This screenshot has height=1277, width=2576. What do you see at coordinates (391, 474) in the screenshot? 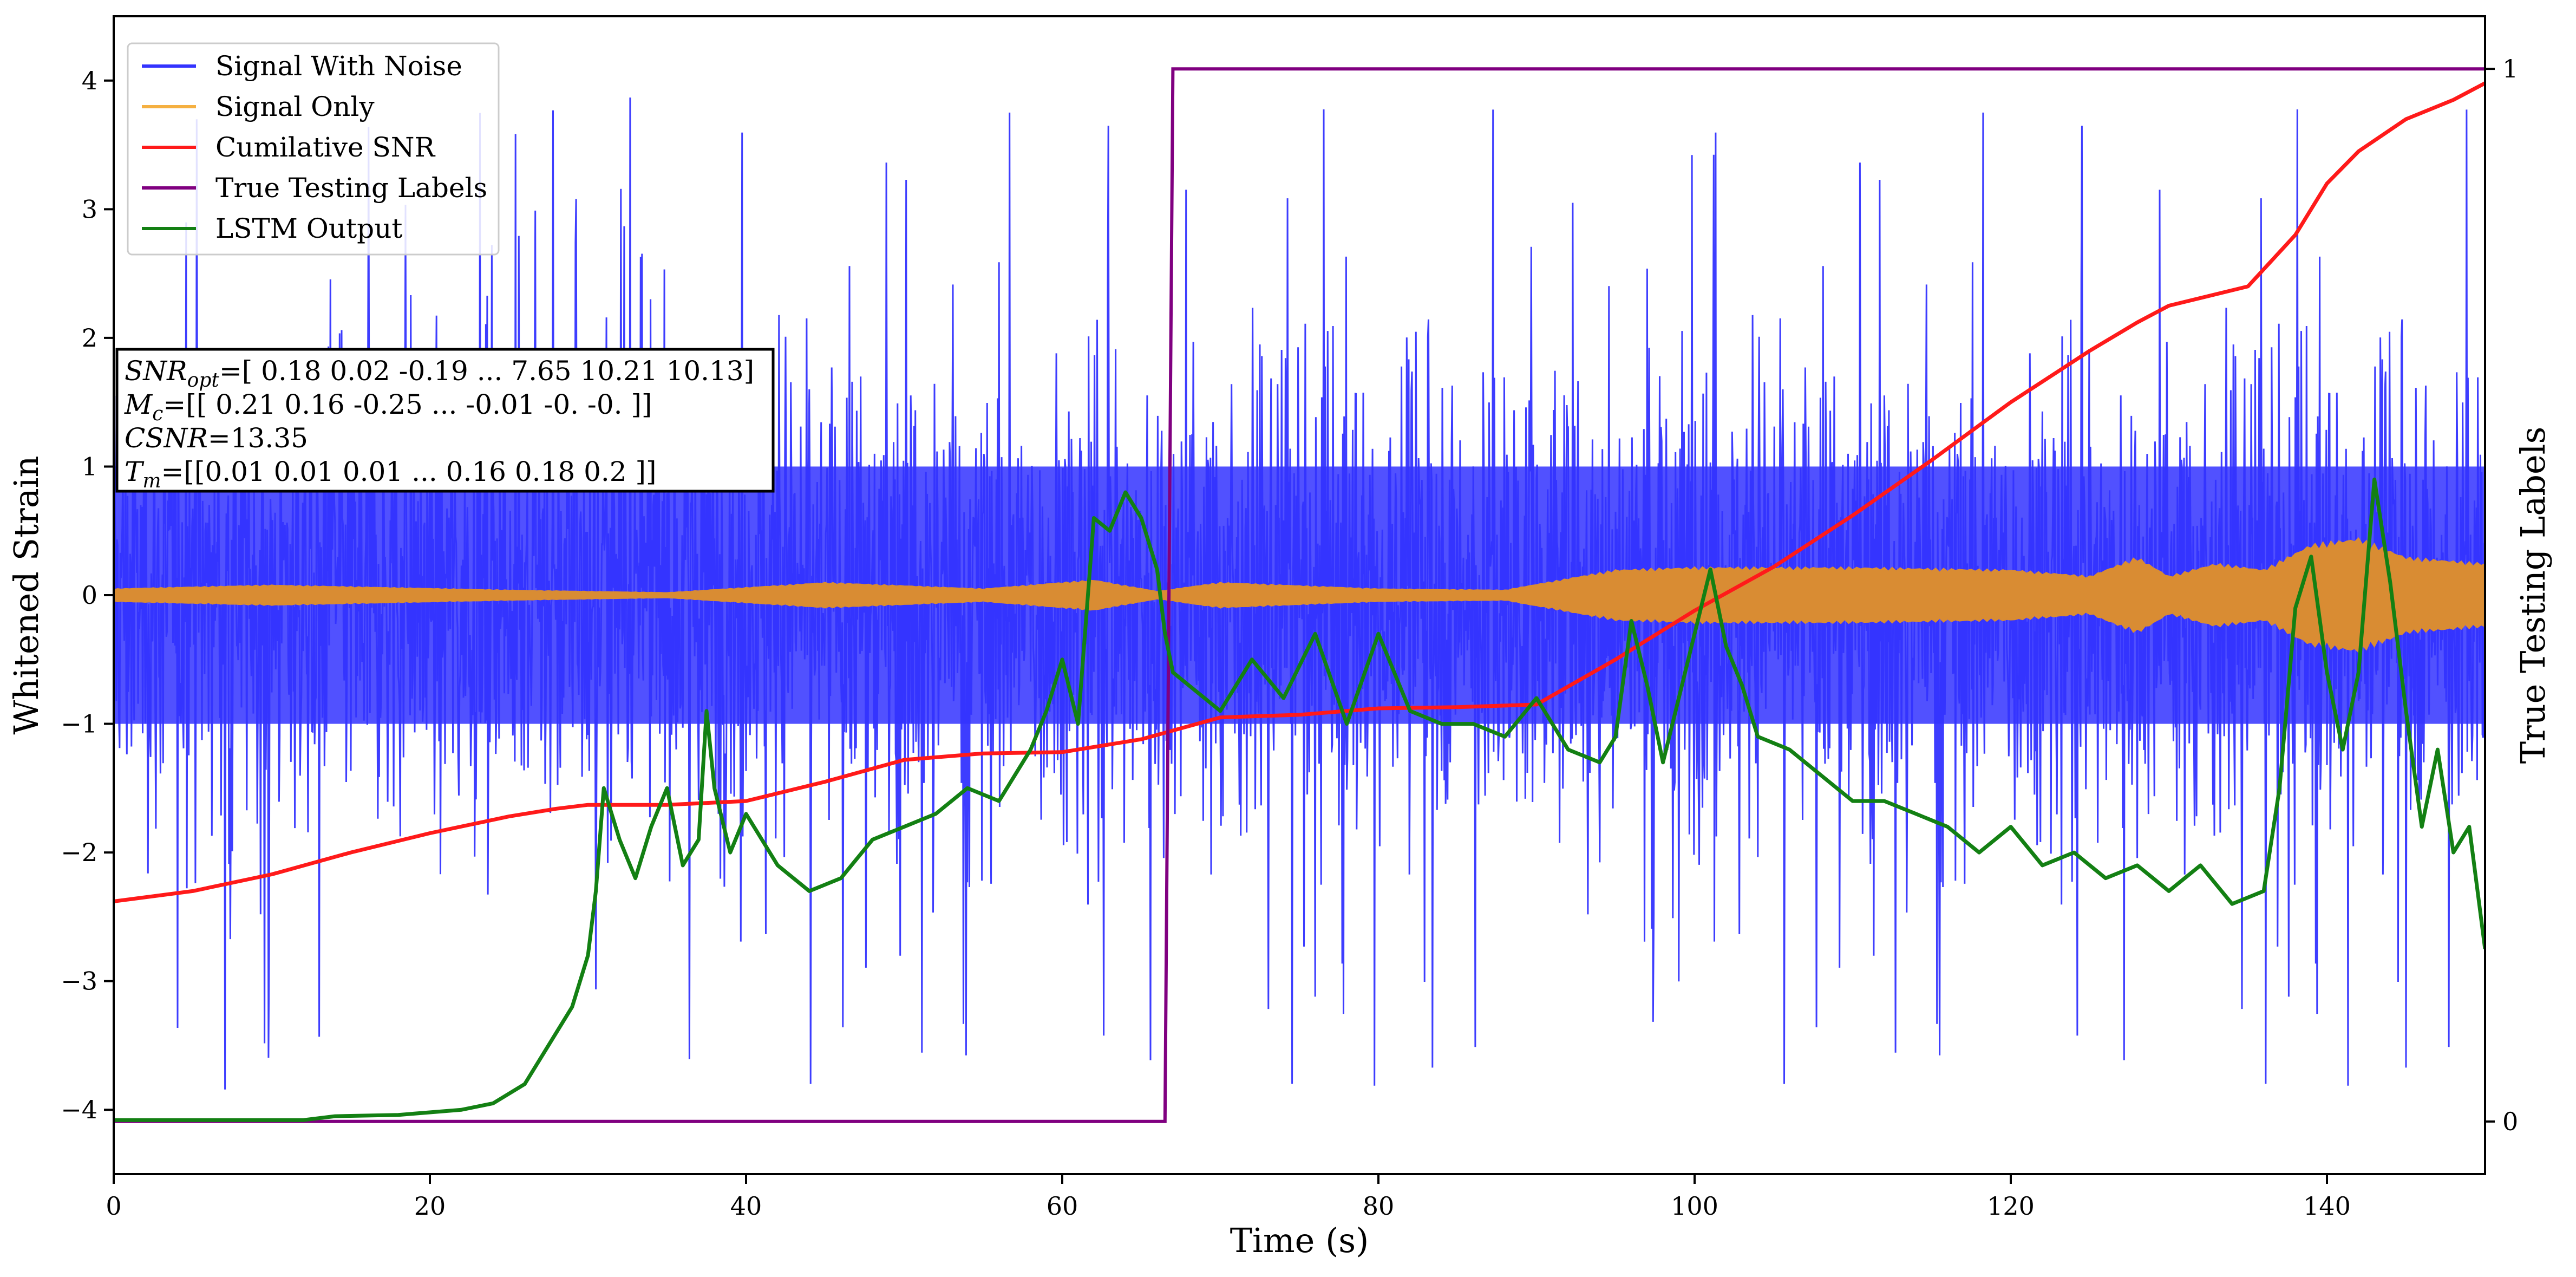
I see `annotation-line: Tm=[[0.01 0.01 0.01 ... 0.16 0.18 0.2 ]]` at bounding box center [391, 474].